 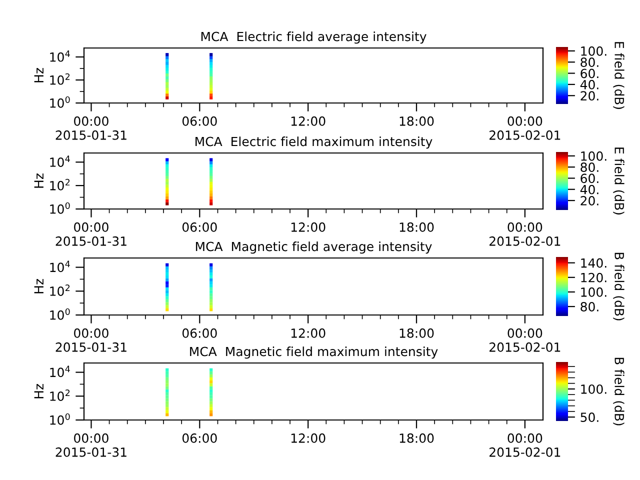 What do you see at coordinates (589, 96) in the screenshot?
I see `color-bar-label: 20.` at bounding box center [589, 96].